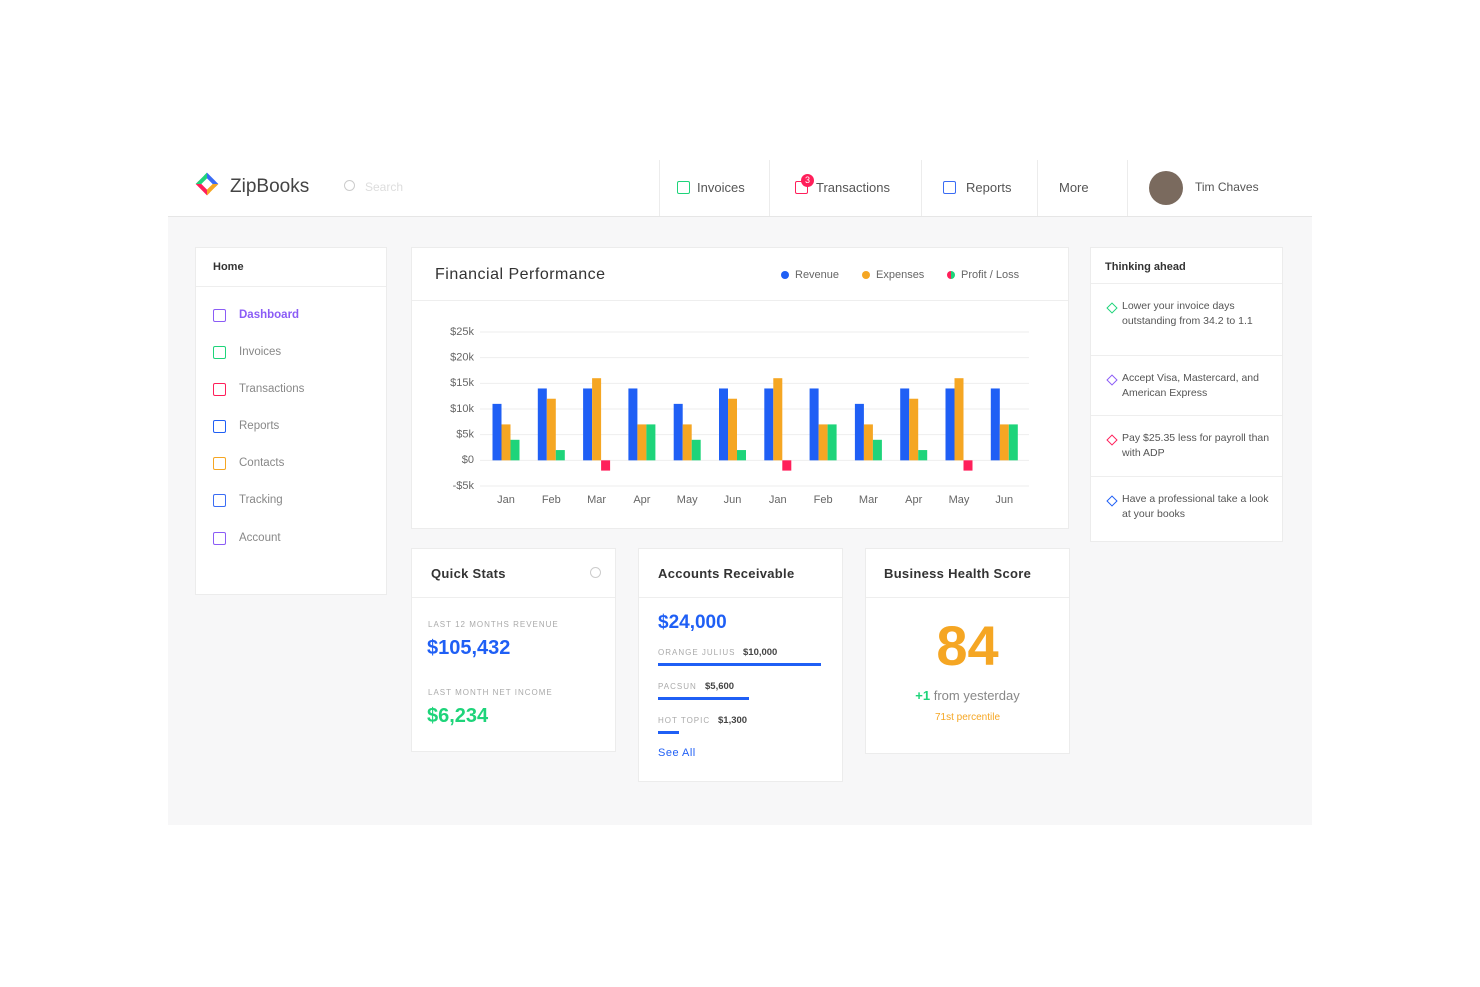  What do you see at coordinates (733, 720) in the screenshot?
I see `ar-amount: $1,300` at bounding box center [733, 720].